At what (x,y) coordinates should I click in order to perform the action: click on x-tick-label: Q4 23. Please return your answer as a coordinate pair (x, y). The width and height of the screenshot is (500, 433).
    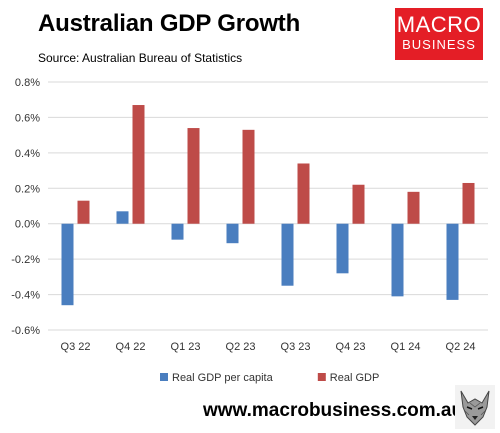
    Looking at the image, I should click on (351, 347).